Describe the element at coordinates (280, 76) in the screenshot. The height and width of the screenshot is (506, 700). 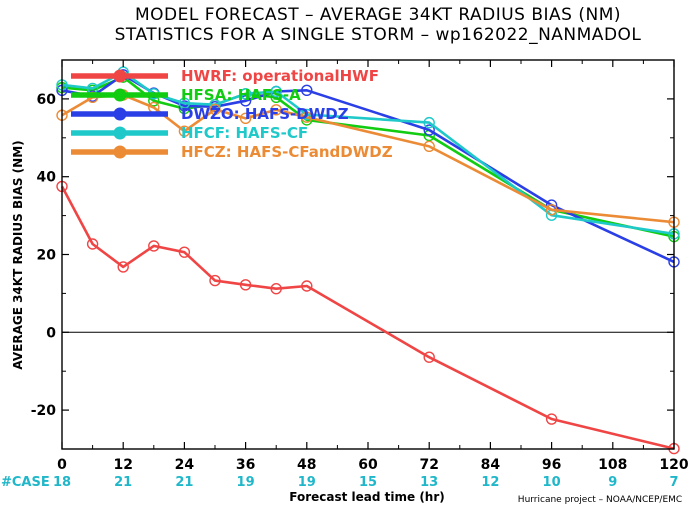
I see `legend-label-0: HWRF: operationalHWF` at that location.